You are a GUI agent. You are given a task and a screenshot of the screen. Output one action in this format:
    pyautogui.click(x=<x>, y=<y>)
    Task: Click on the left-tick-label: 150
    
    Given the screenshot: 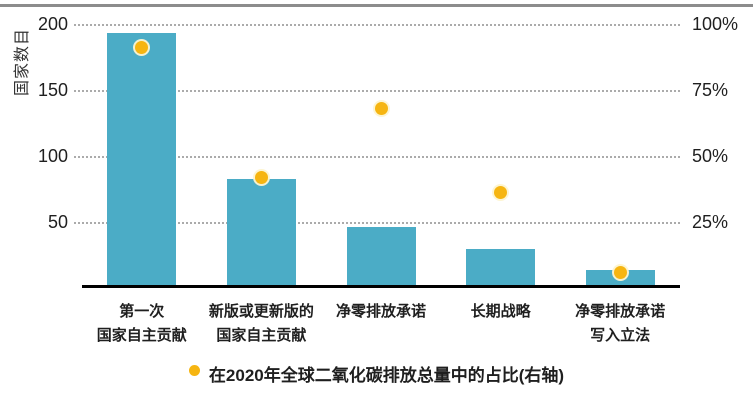 What is the action you would take?
    pyautogui.click(x=52, y=90)
    